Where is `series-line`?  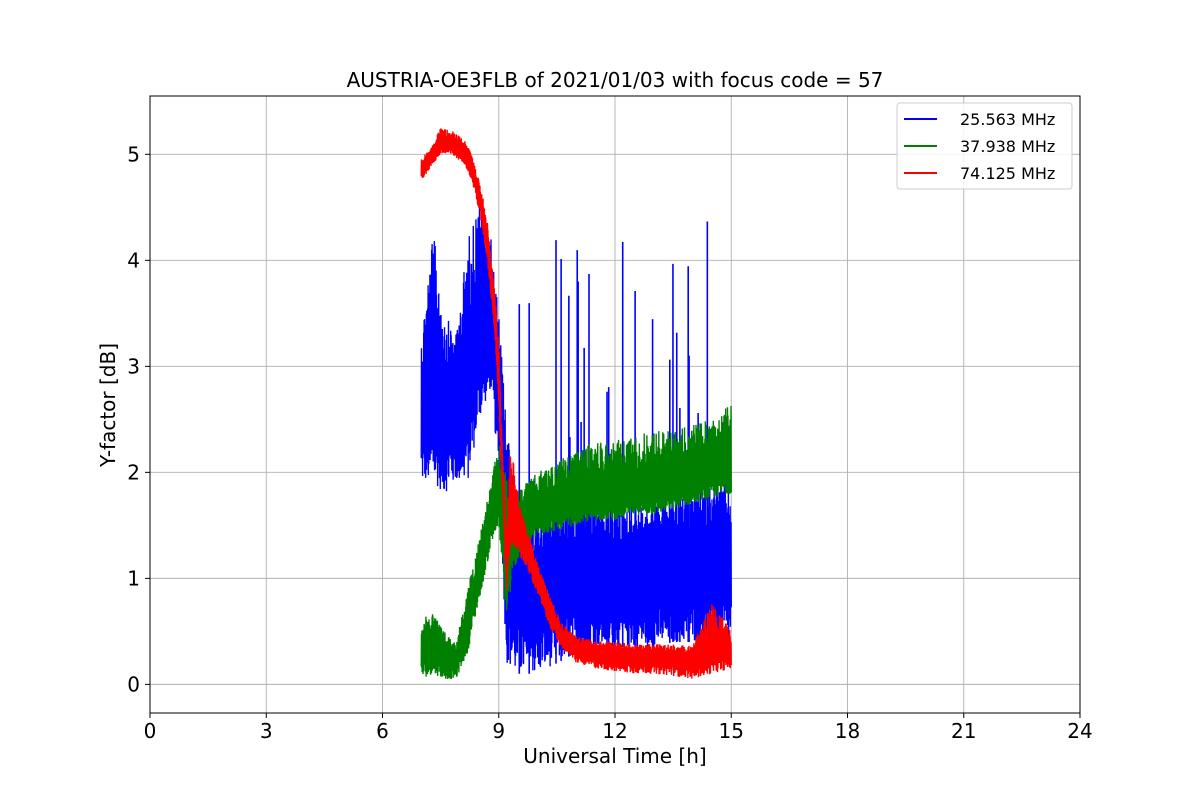
series-line is located at coordinates (576, 542).